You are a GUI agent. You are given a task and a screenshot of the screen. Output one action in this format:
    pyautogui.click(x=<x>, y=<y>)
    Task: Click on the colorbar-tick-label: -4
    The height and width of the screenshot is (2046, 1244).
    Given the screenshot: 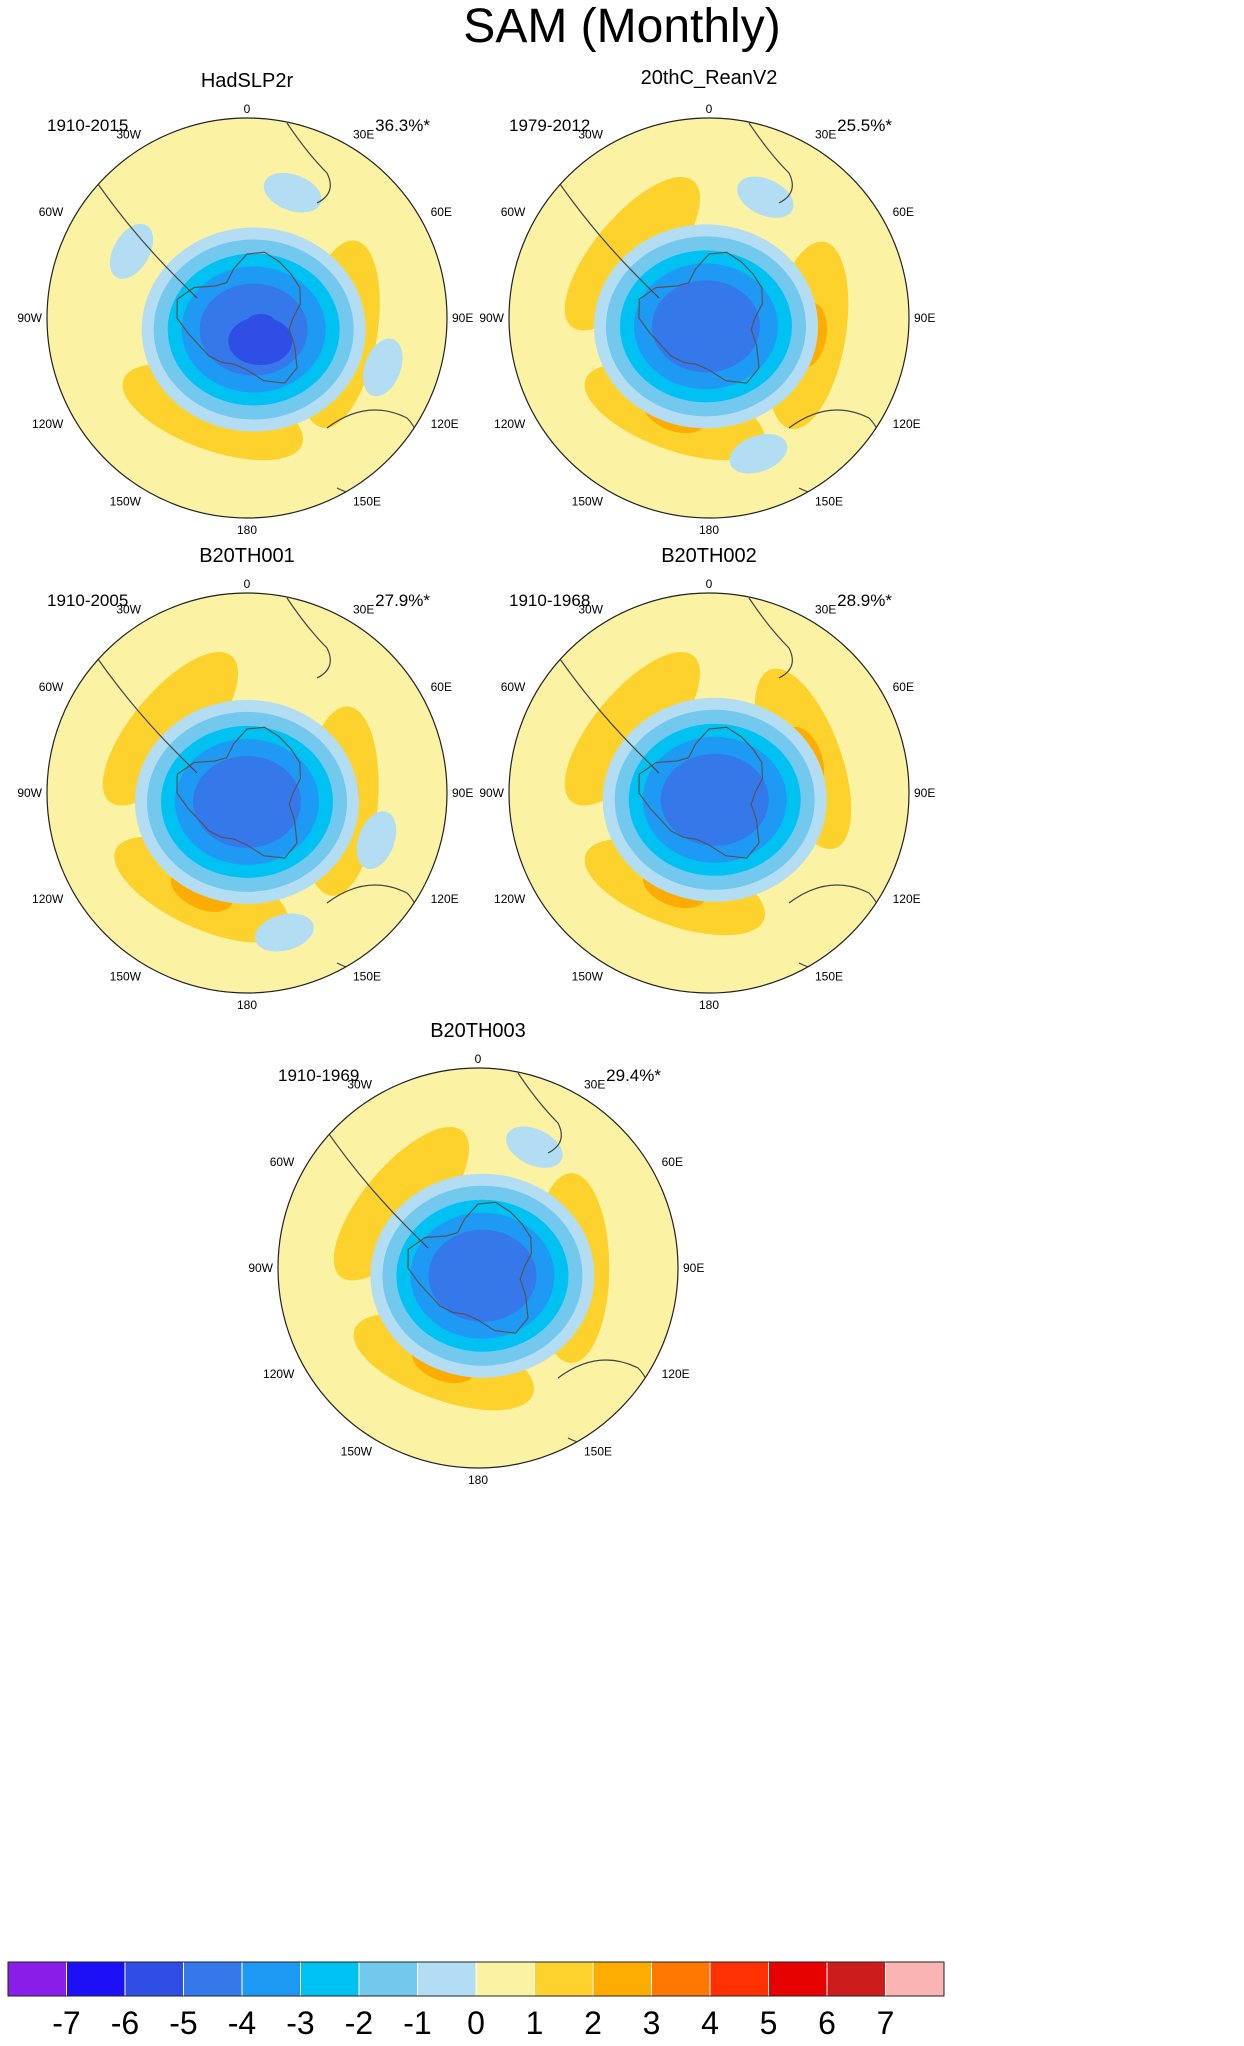 What is the action you would take?
    pyautogui.click(x=242, y=2023)
    